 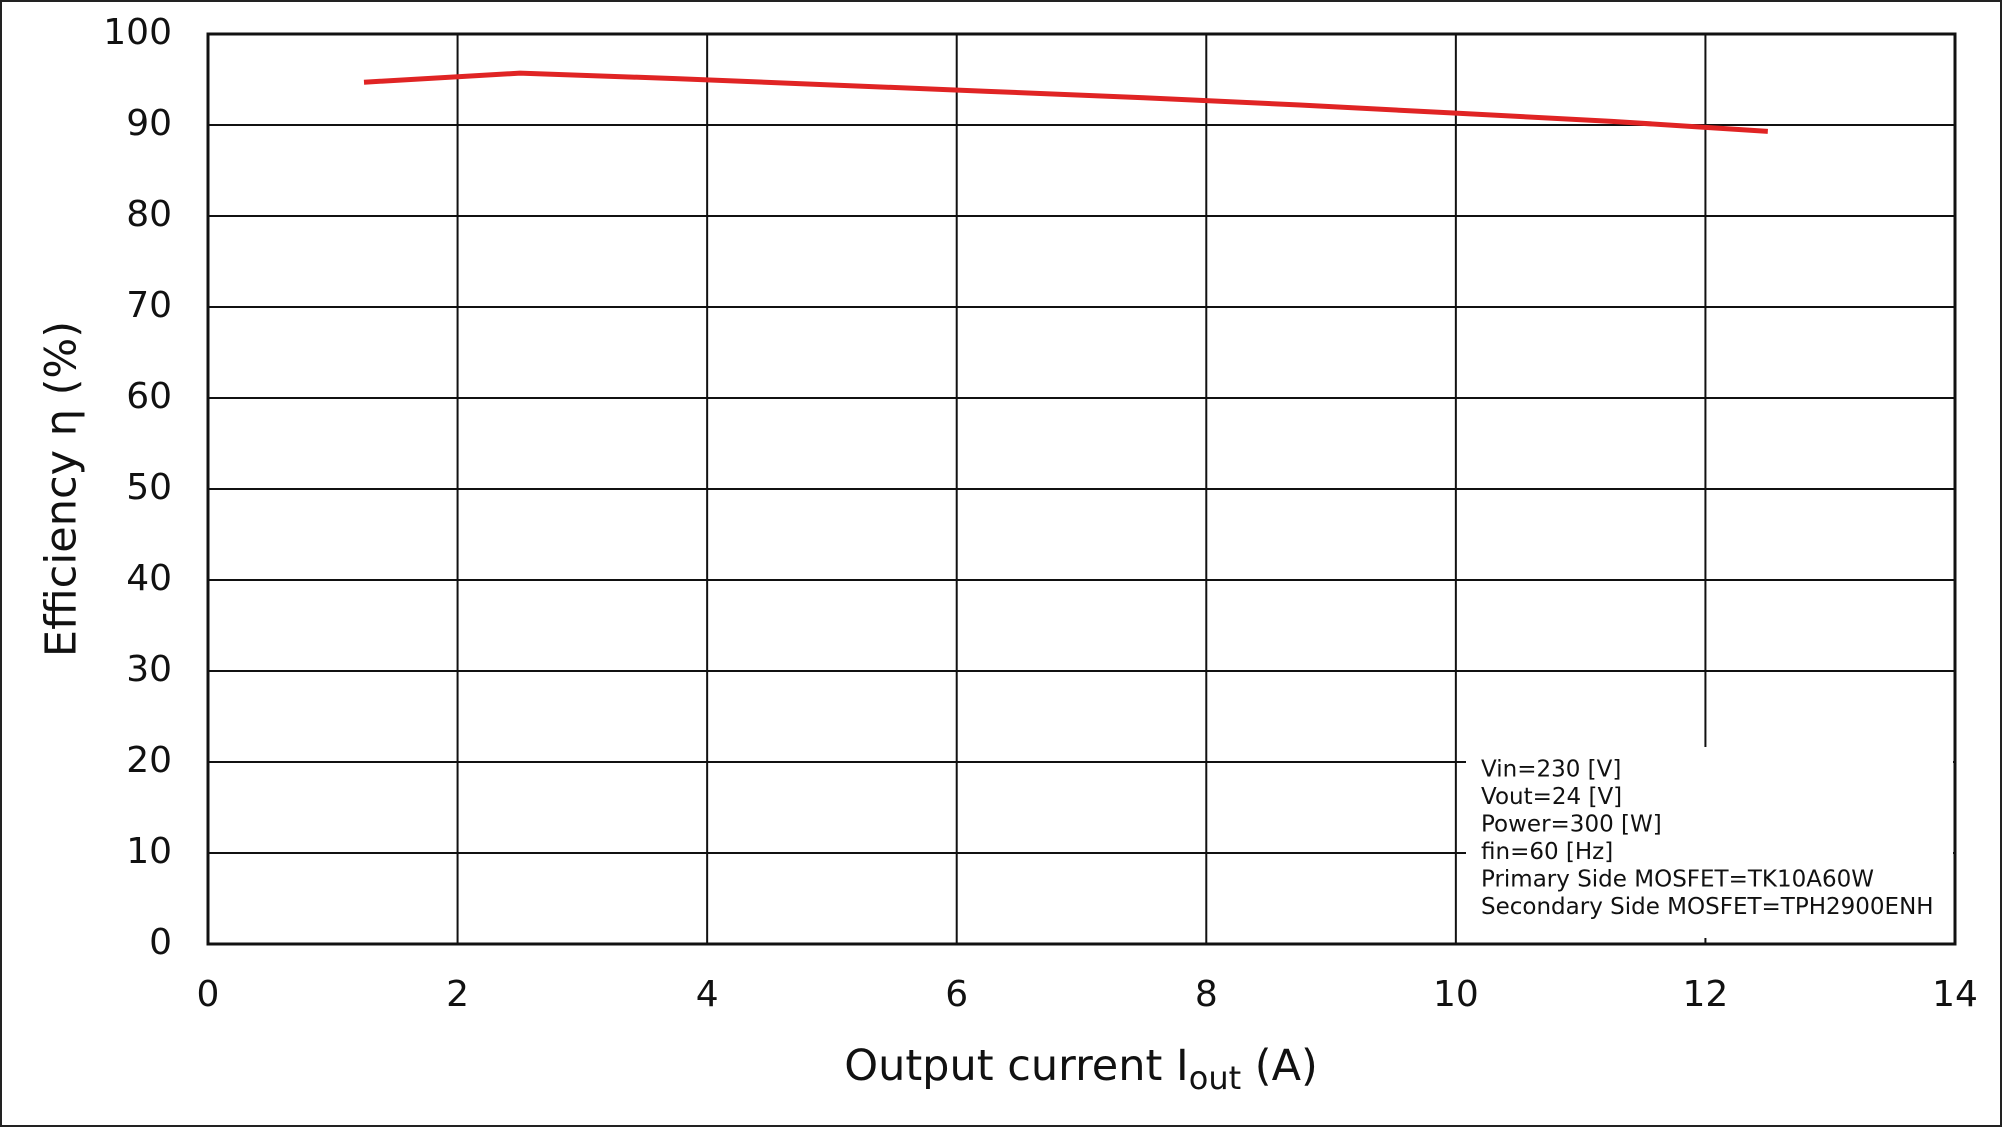 I want to click on y-tick-label: 60, so click(x=149, y=396).